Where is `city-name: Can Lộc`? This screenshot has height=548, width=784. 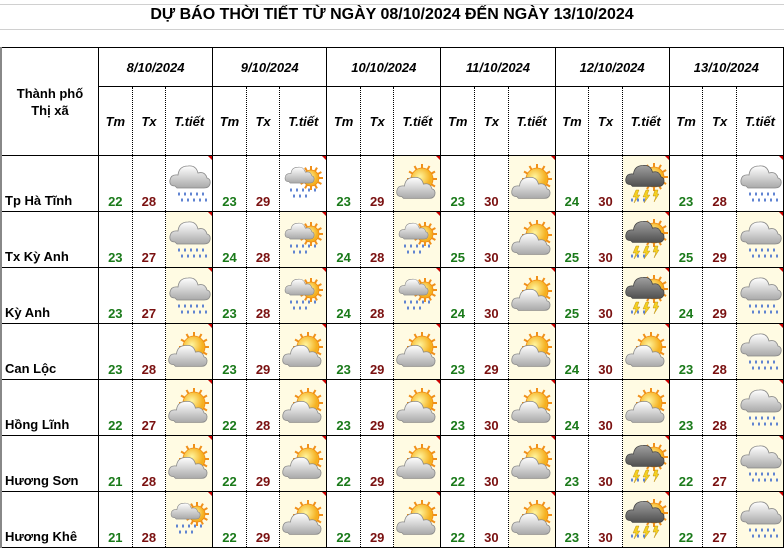
city-name: Can Lộc is located at coordinates (49, 351).